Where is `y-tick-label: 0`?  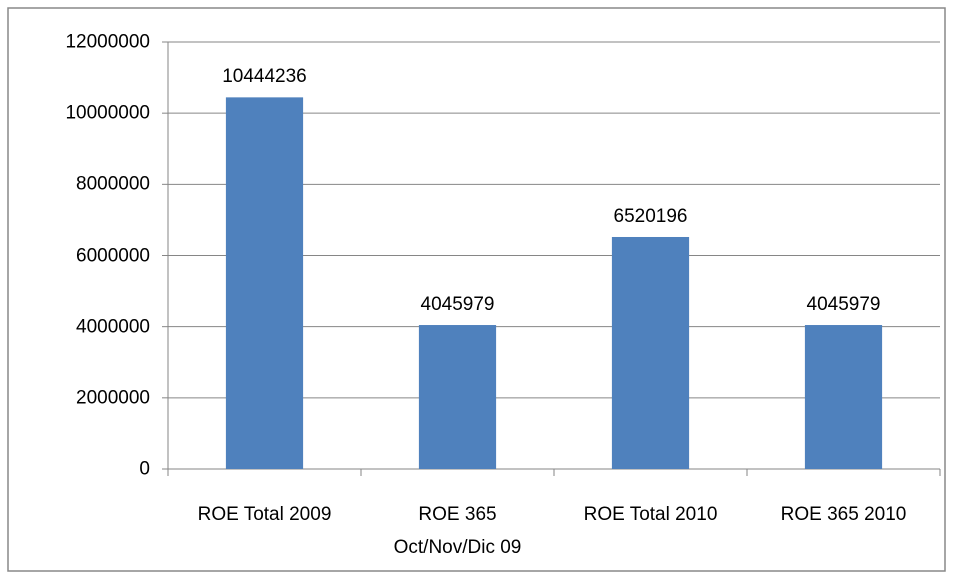 y-tick-label: 0 is located at coordinates (144, 469).